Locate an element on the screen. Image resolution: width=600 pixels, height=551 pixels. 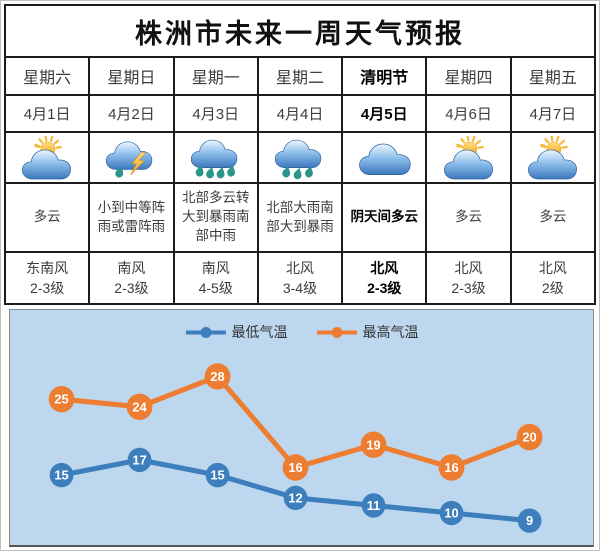
wind-level: 4-5级 is located at coordinates (215, 288).